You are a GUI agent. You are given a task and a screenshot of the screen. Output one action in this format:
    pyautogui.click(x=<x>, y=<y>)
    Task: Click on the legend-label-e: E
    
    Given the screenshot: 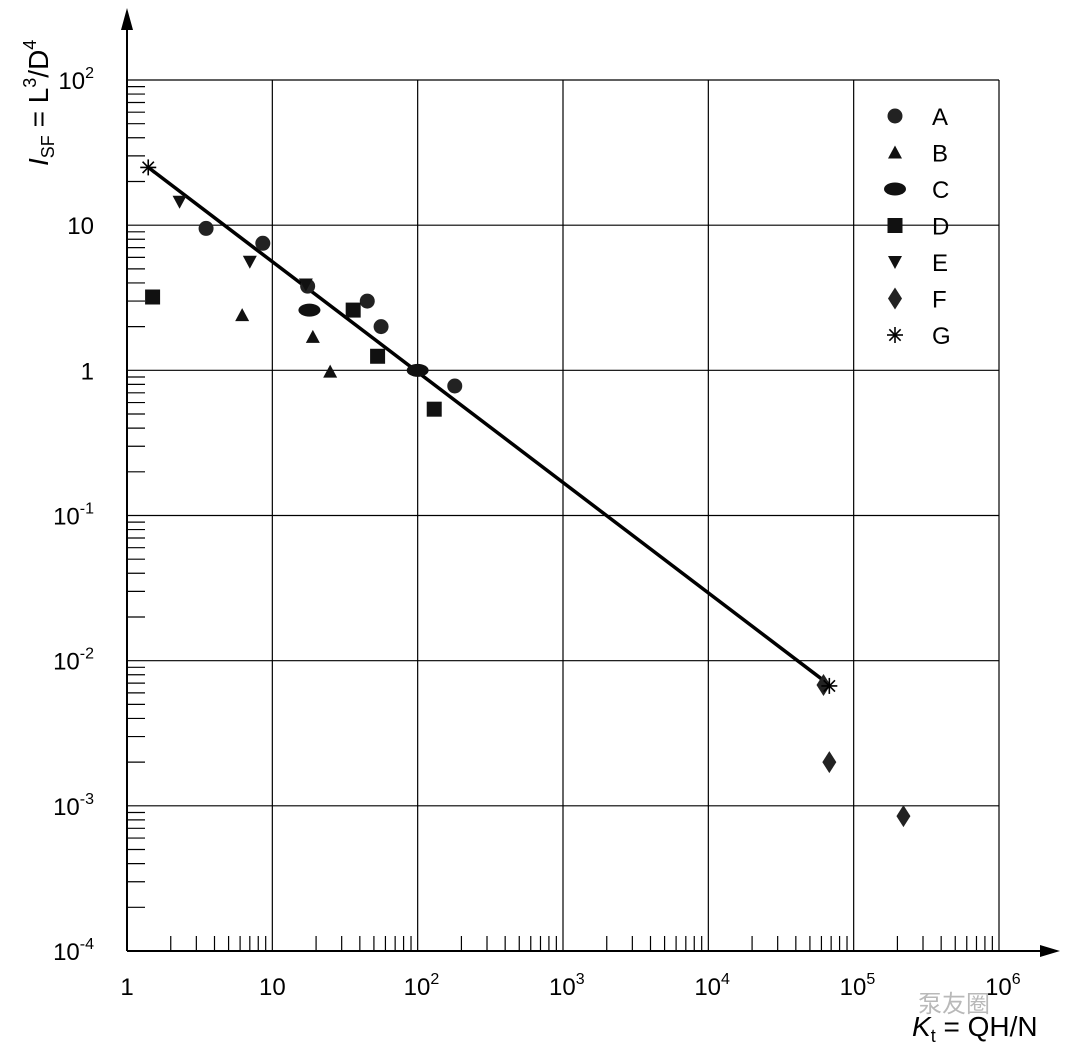 What is the action you would take?
    pyautogui.click(x=940, y=263)
    